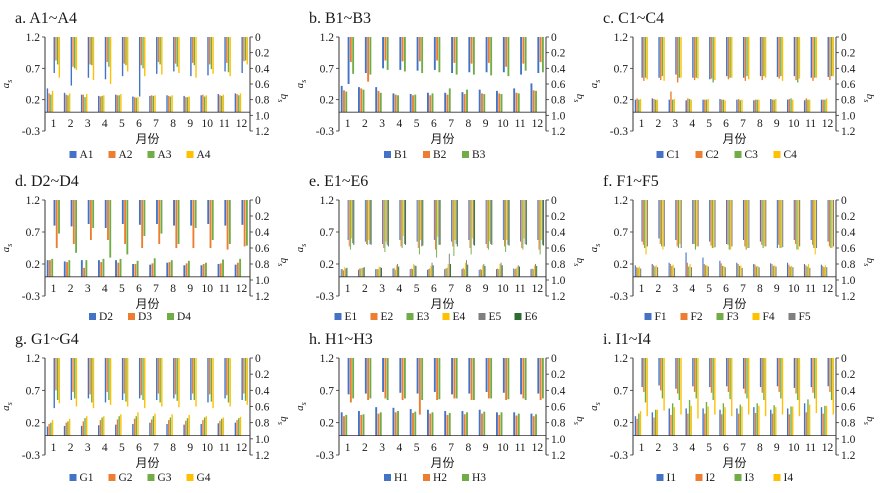 This screenshot has height=493, width=894. What do you see at coordinates (419, 386) in the screenshot?
I see `bar-bs-h2` at bounding box center [419, 386].